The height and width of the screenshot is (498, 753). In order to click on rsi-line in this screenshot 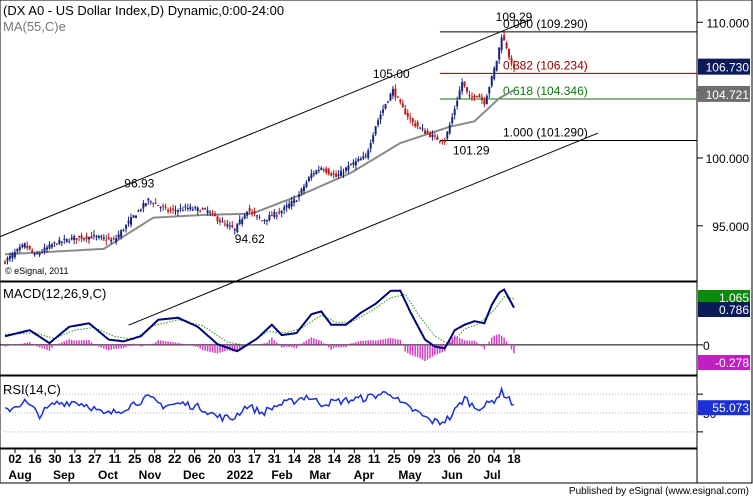, I will do `click(259, 406)`.